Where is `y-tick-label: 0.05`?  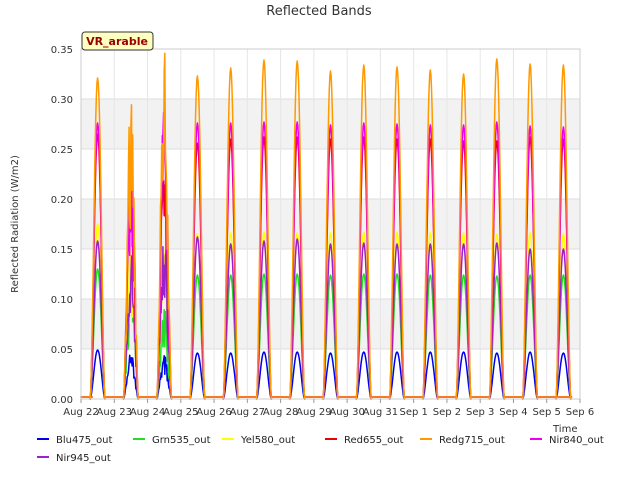 y-tick-label: 0.05 is located at coordinates (62, 350).